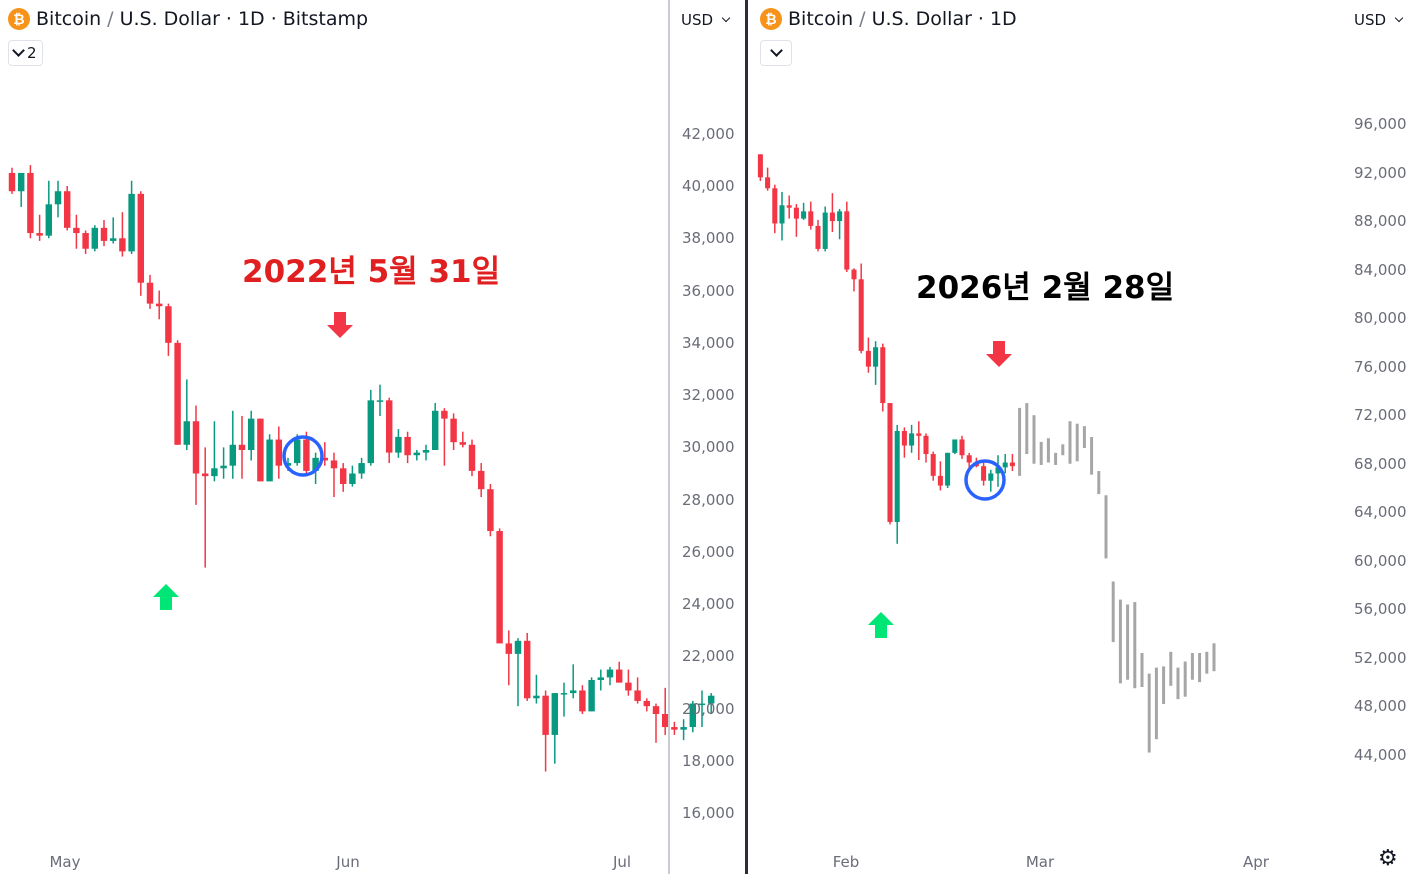  I want to click on price-tick-label: 64,000, so click(1380, 512).